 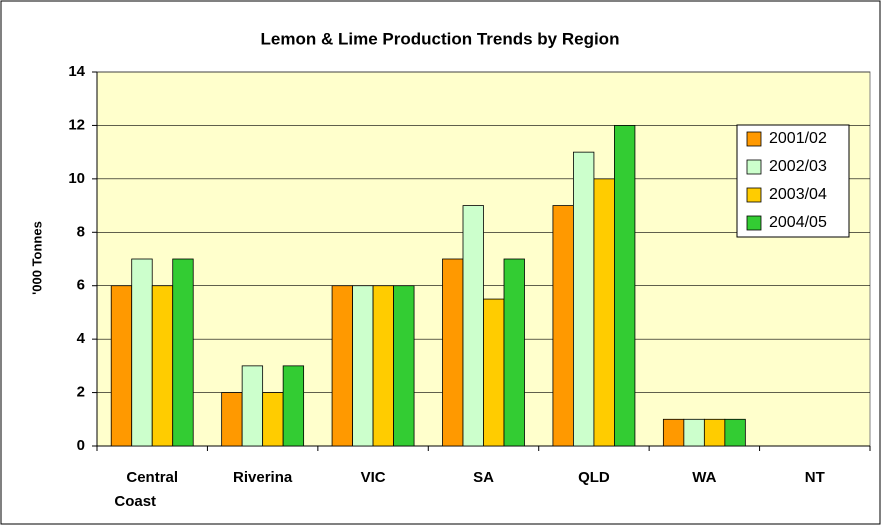 I want to click on x-tick-label: QLD, so click(x=594, y=477).